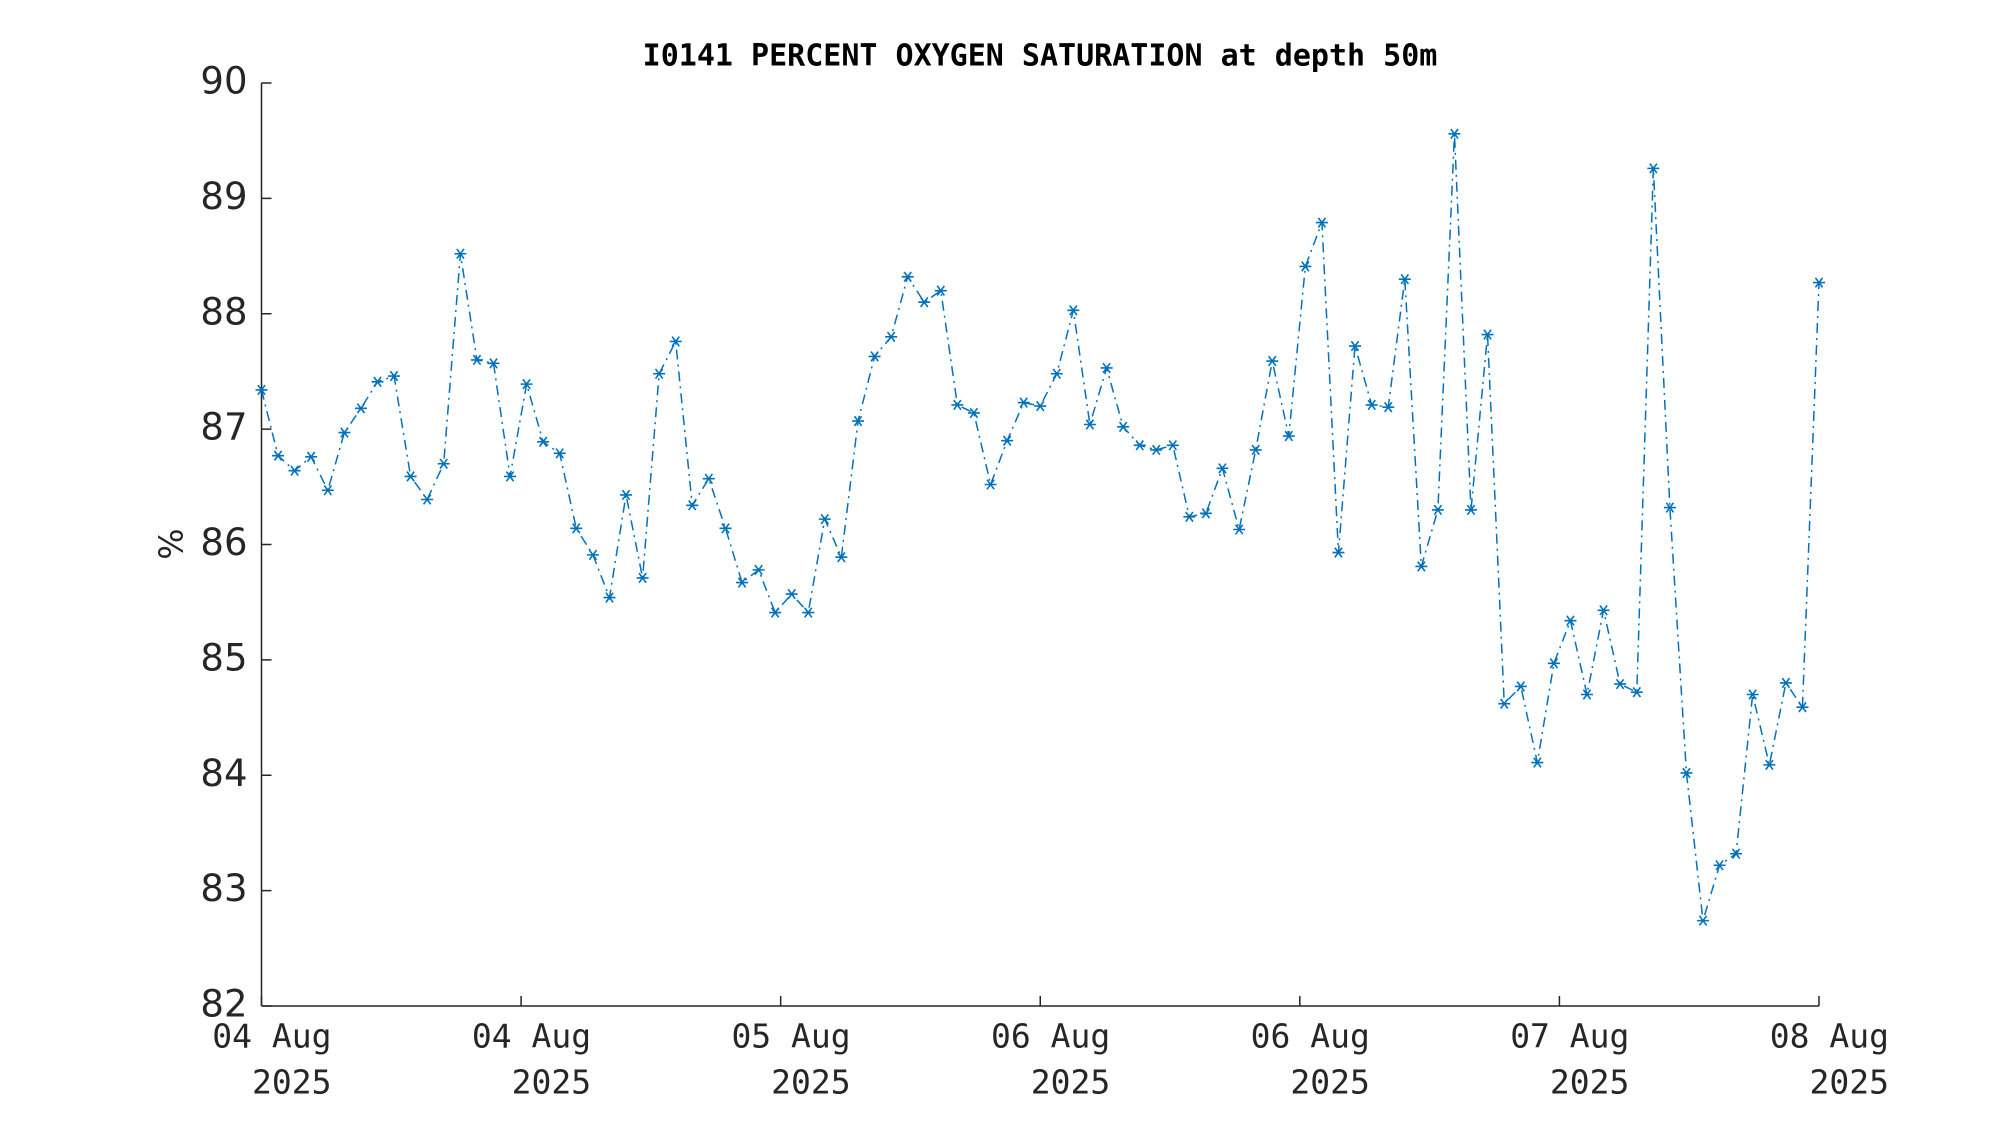 Image resolution: width=2000 pixels, height=1125 pixels. Describe the element at coordinates (223, 657) in the screenshot. I see `y-tick-label: 85` at that location.